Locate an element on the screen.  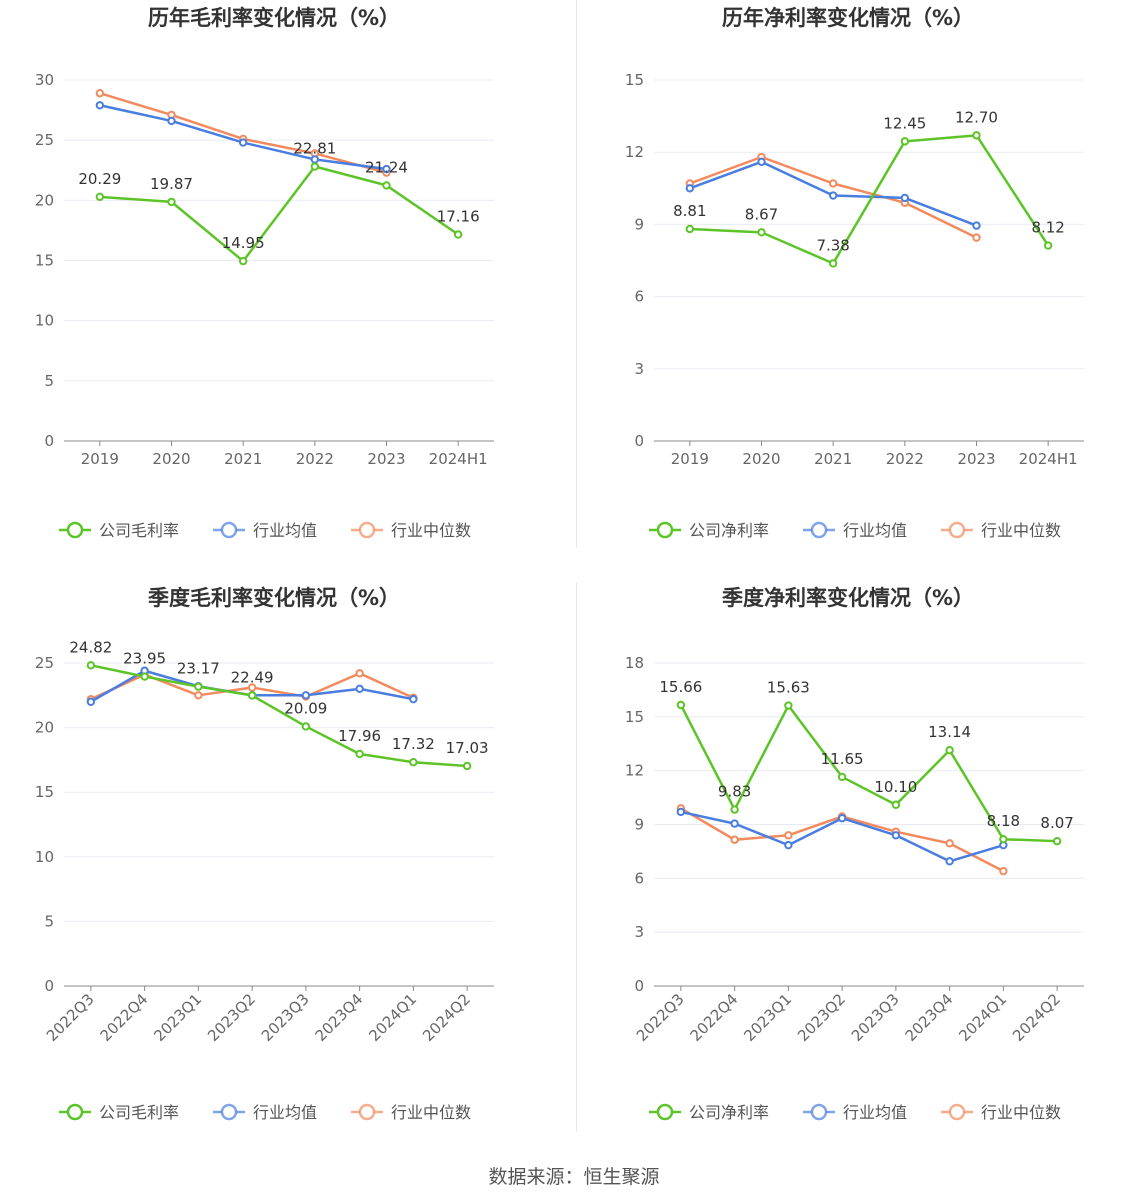
data-label: 15.66 is located at coordinates (680, 687).